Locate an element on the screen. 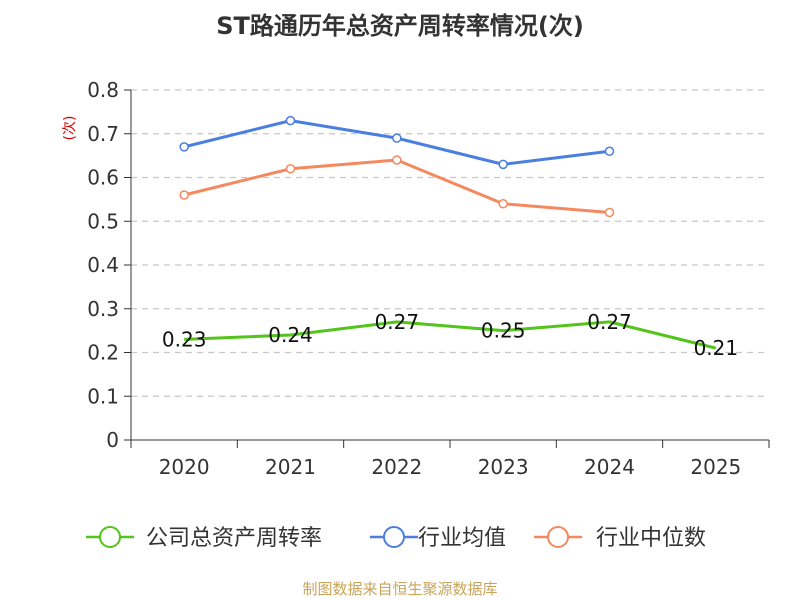 This screenshot has width=800, height=600. legend-label: 公司总资产周转率 is located at coordinates (234, 538).